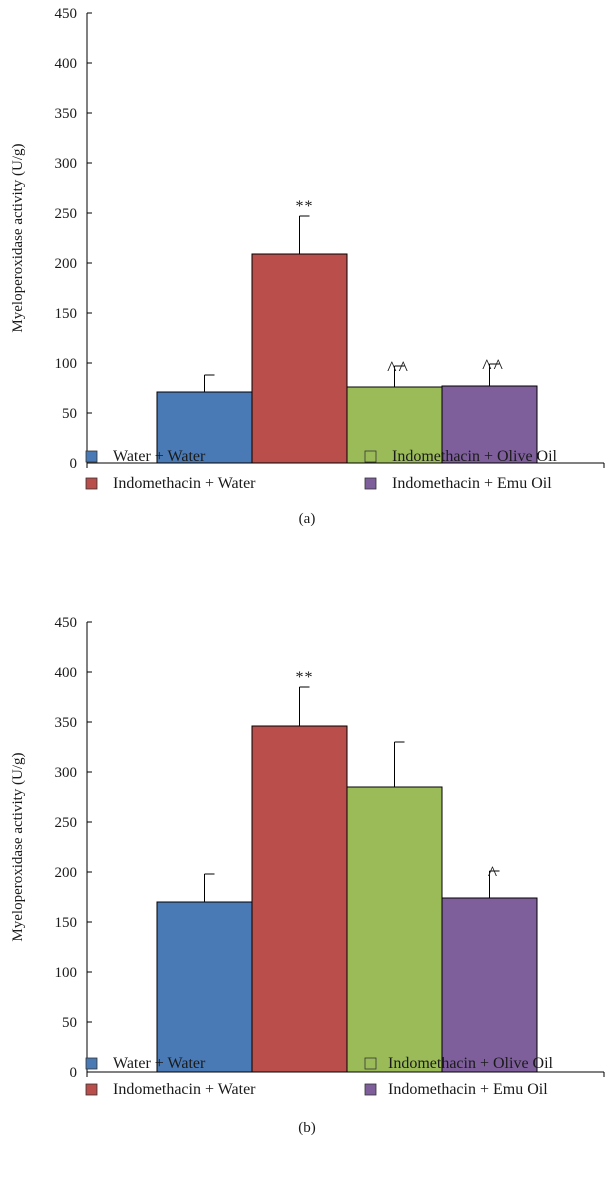 This screenshot has height=1204, width=614. What do you see at coordinates (307, 519) in the screenshot?
I see `panel-label: (a)` at bounding box center [307, 519].